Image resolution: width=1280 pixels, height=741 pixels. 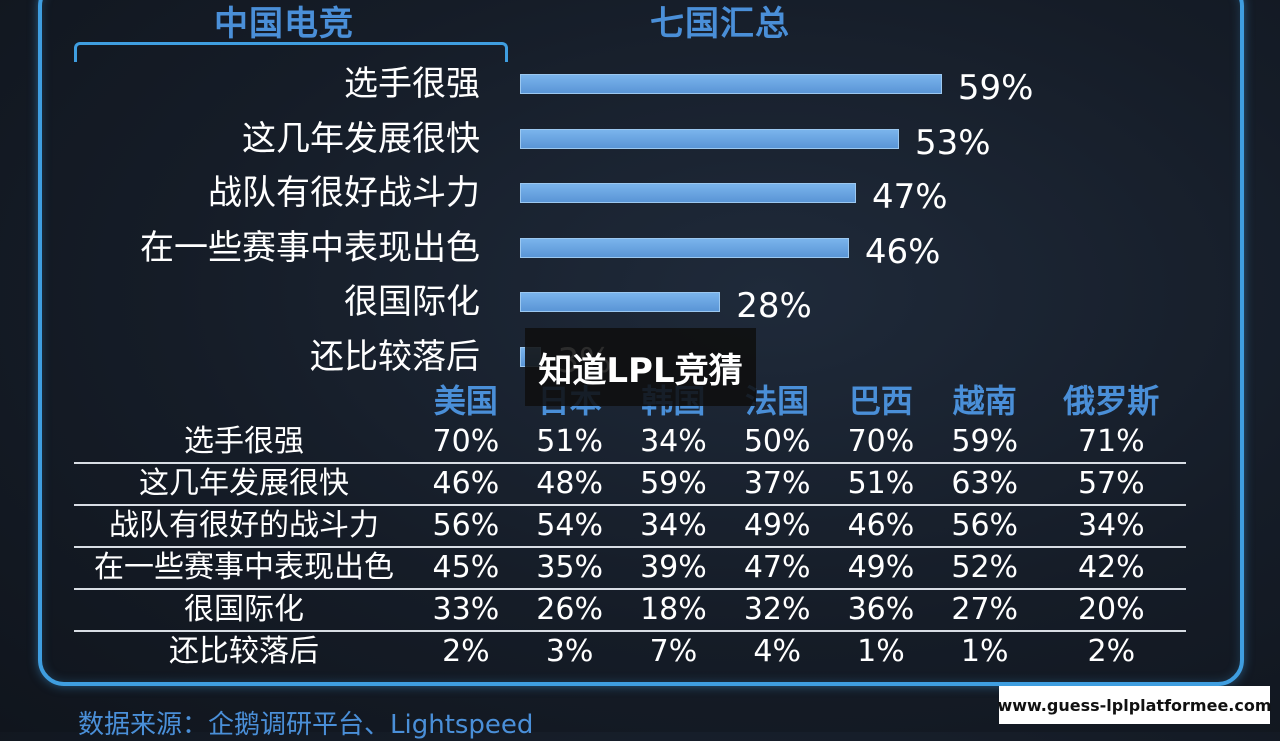 What do you see at coordinates (984, 610) in the screenshot?
I see `table-cell: 27%` at bounding box center [984, 610].